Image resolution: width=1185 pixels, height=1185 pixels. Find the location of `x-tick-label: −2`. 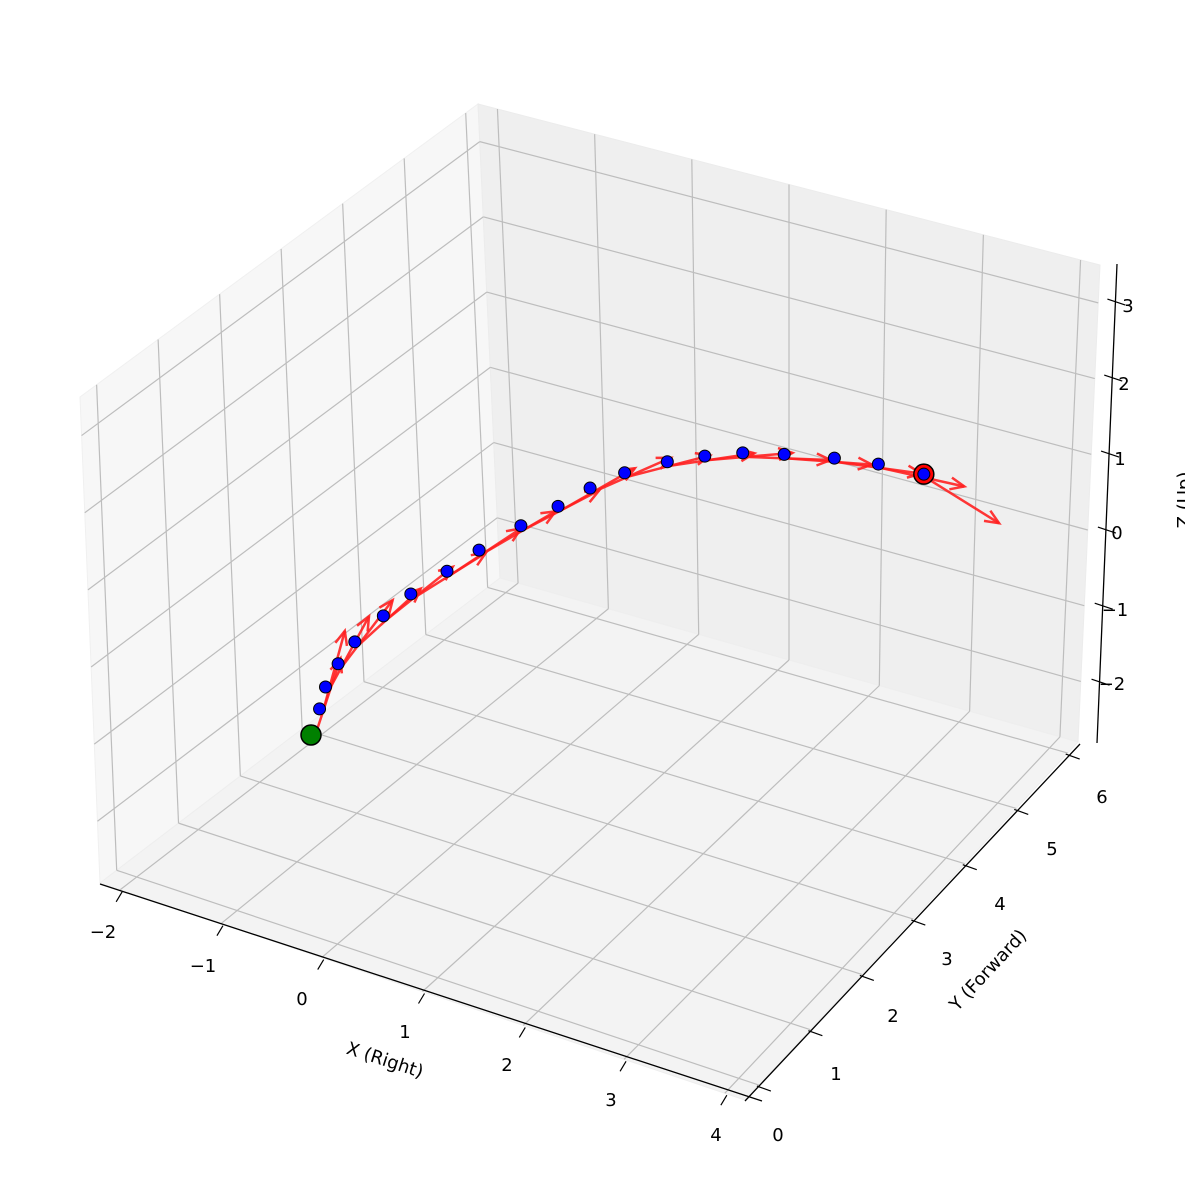

x-tick-label: −2 is located at coordinates (103, 932).